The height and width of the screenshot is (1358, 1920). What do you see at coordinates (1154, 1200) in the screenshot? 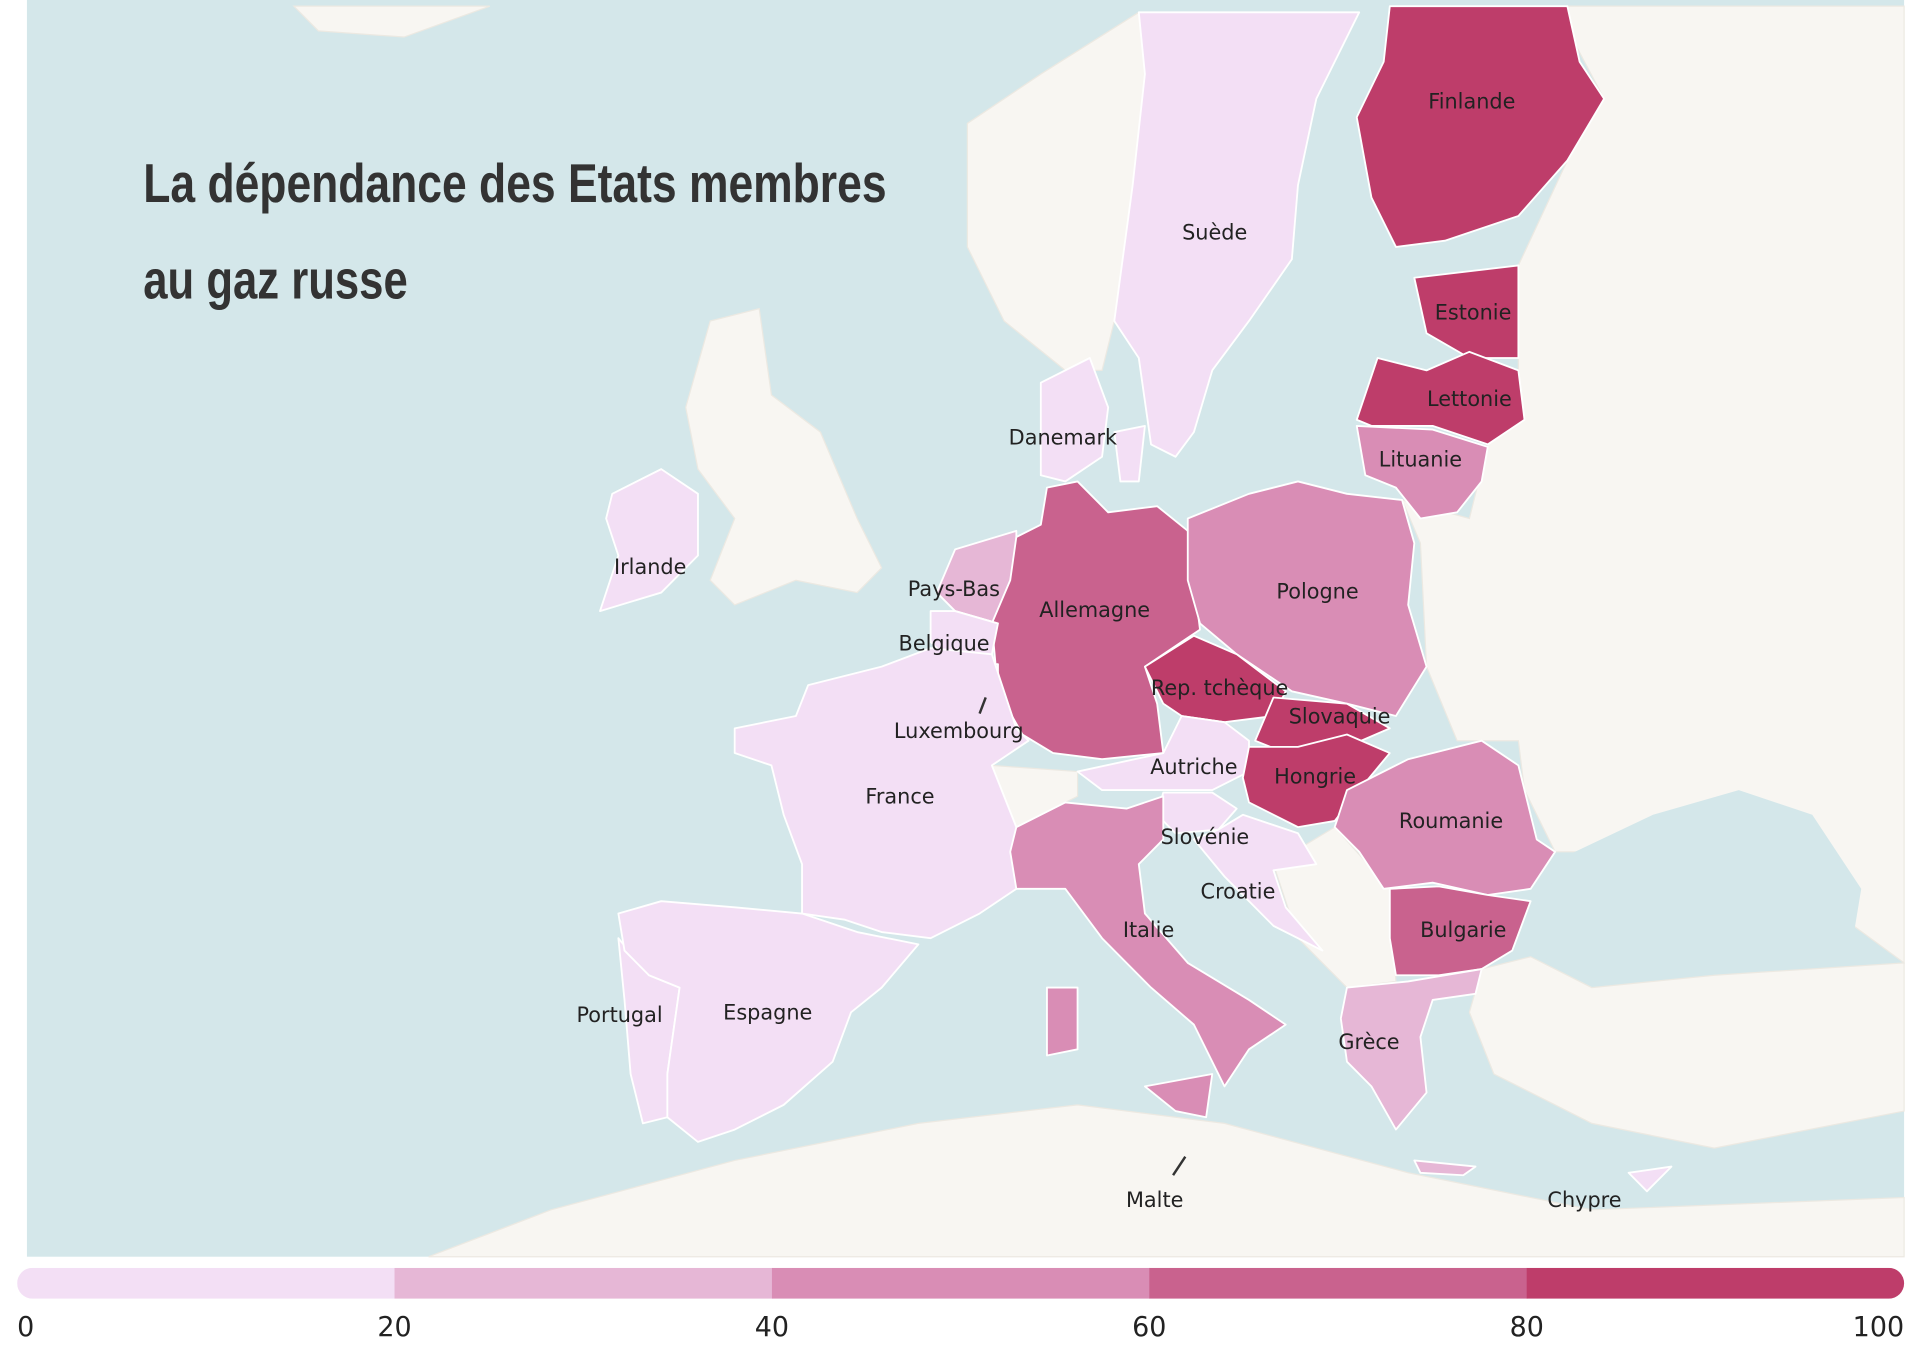
I see `country-label: Malte` at bounding box center [1154, 1200].